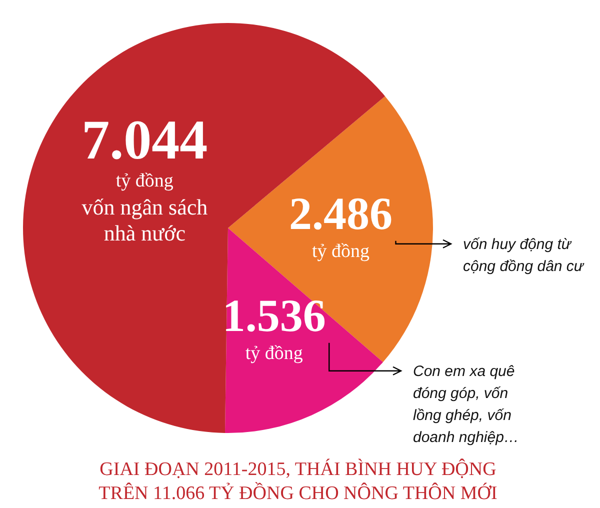 This screenshot has height=508, width=600. What do you see at coordinates (274, 315) in the screenshot?
I see `data-label: 1.536` at bounding box center [274, 315].